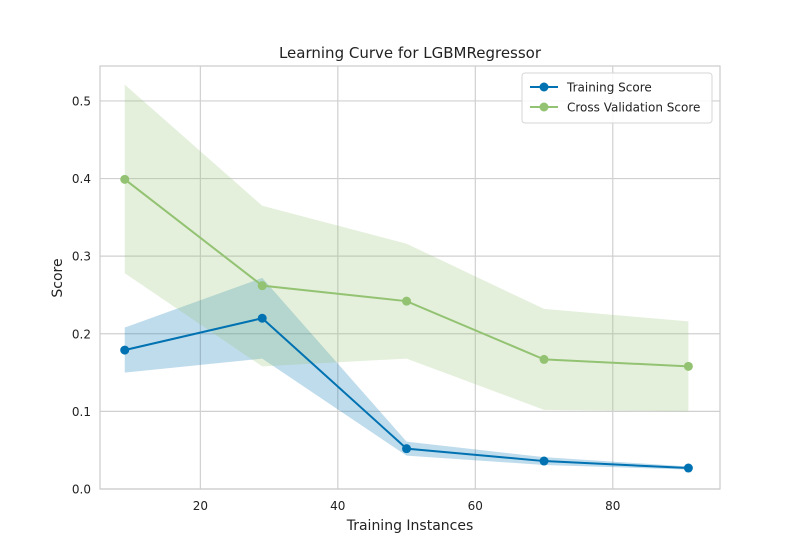 The height and width of the screenshot is (554, 800). Describe the element at coordinates (81, 490) in the screenshot. I see `y-tick-label: 0.0` at that location.